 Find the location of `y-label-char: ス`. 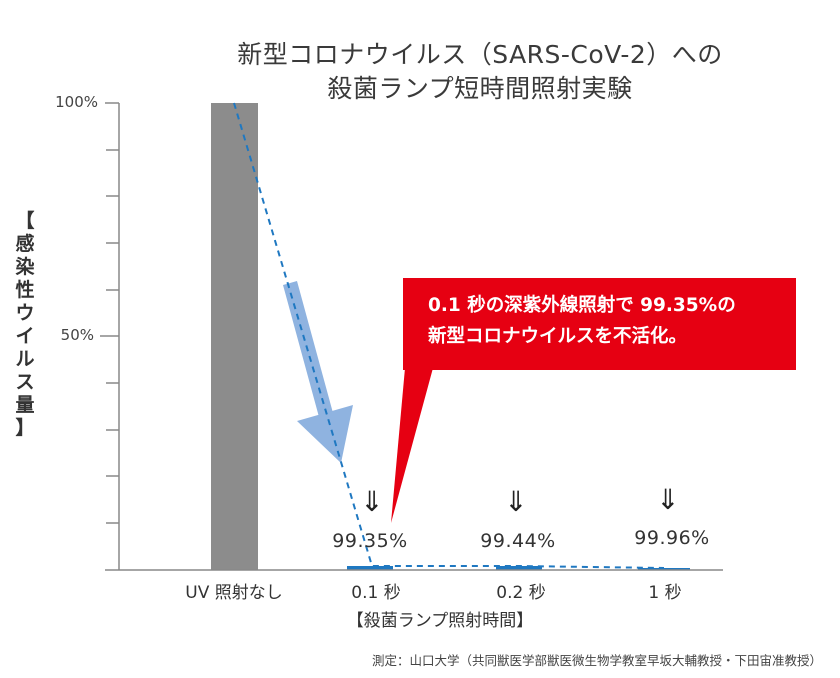

y-label-char: ス is located at coordinates (25, 382).